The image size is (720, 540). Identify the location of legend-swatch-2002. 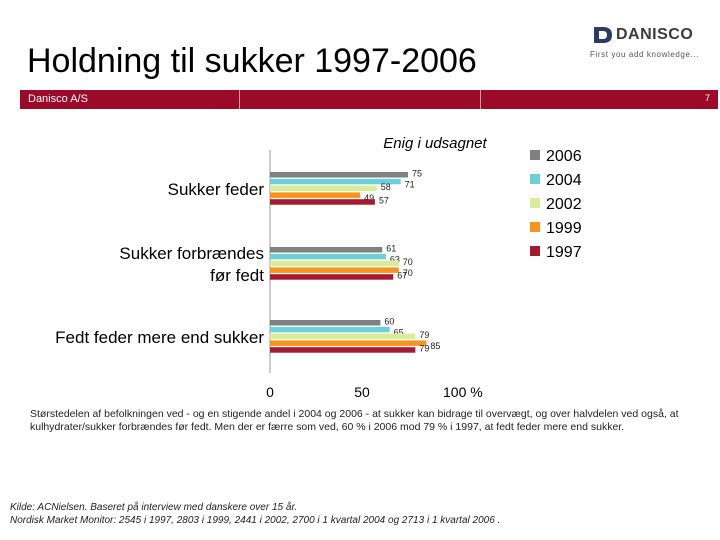
(535, 203).